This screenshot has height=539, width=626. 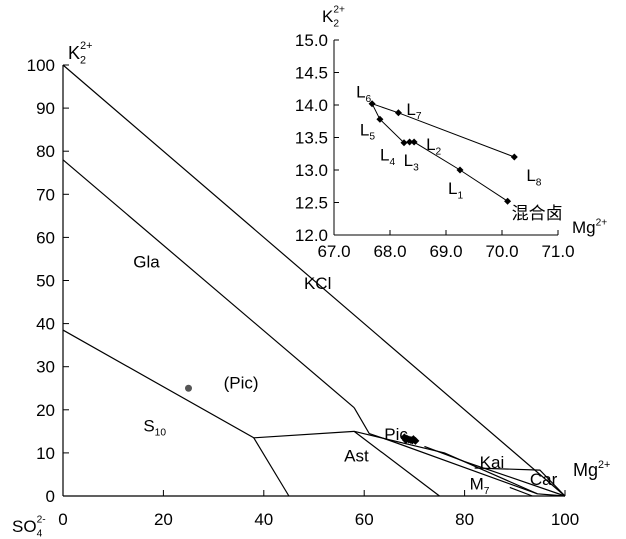 I want to click on x-tick-label: 0, so click(x=62, y=519).